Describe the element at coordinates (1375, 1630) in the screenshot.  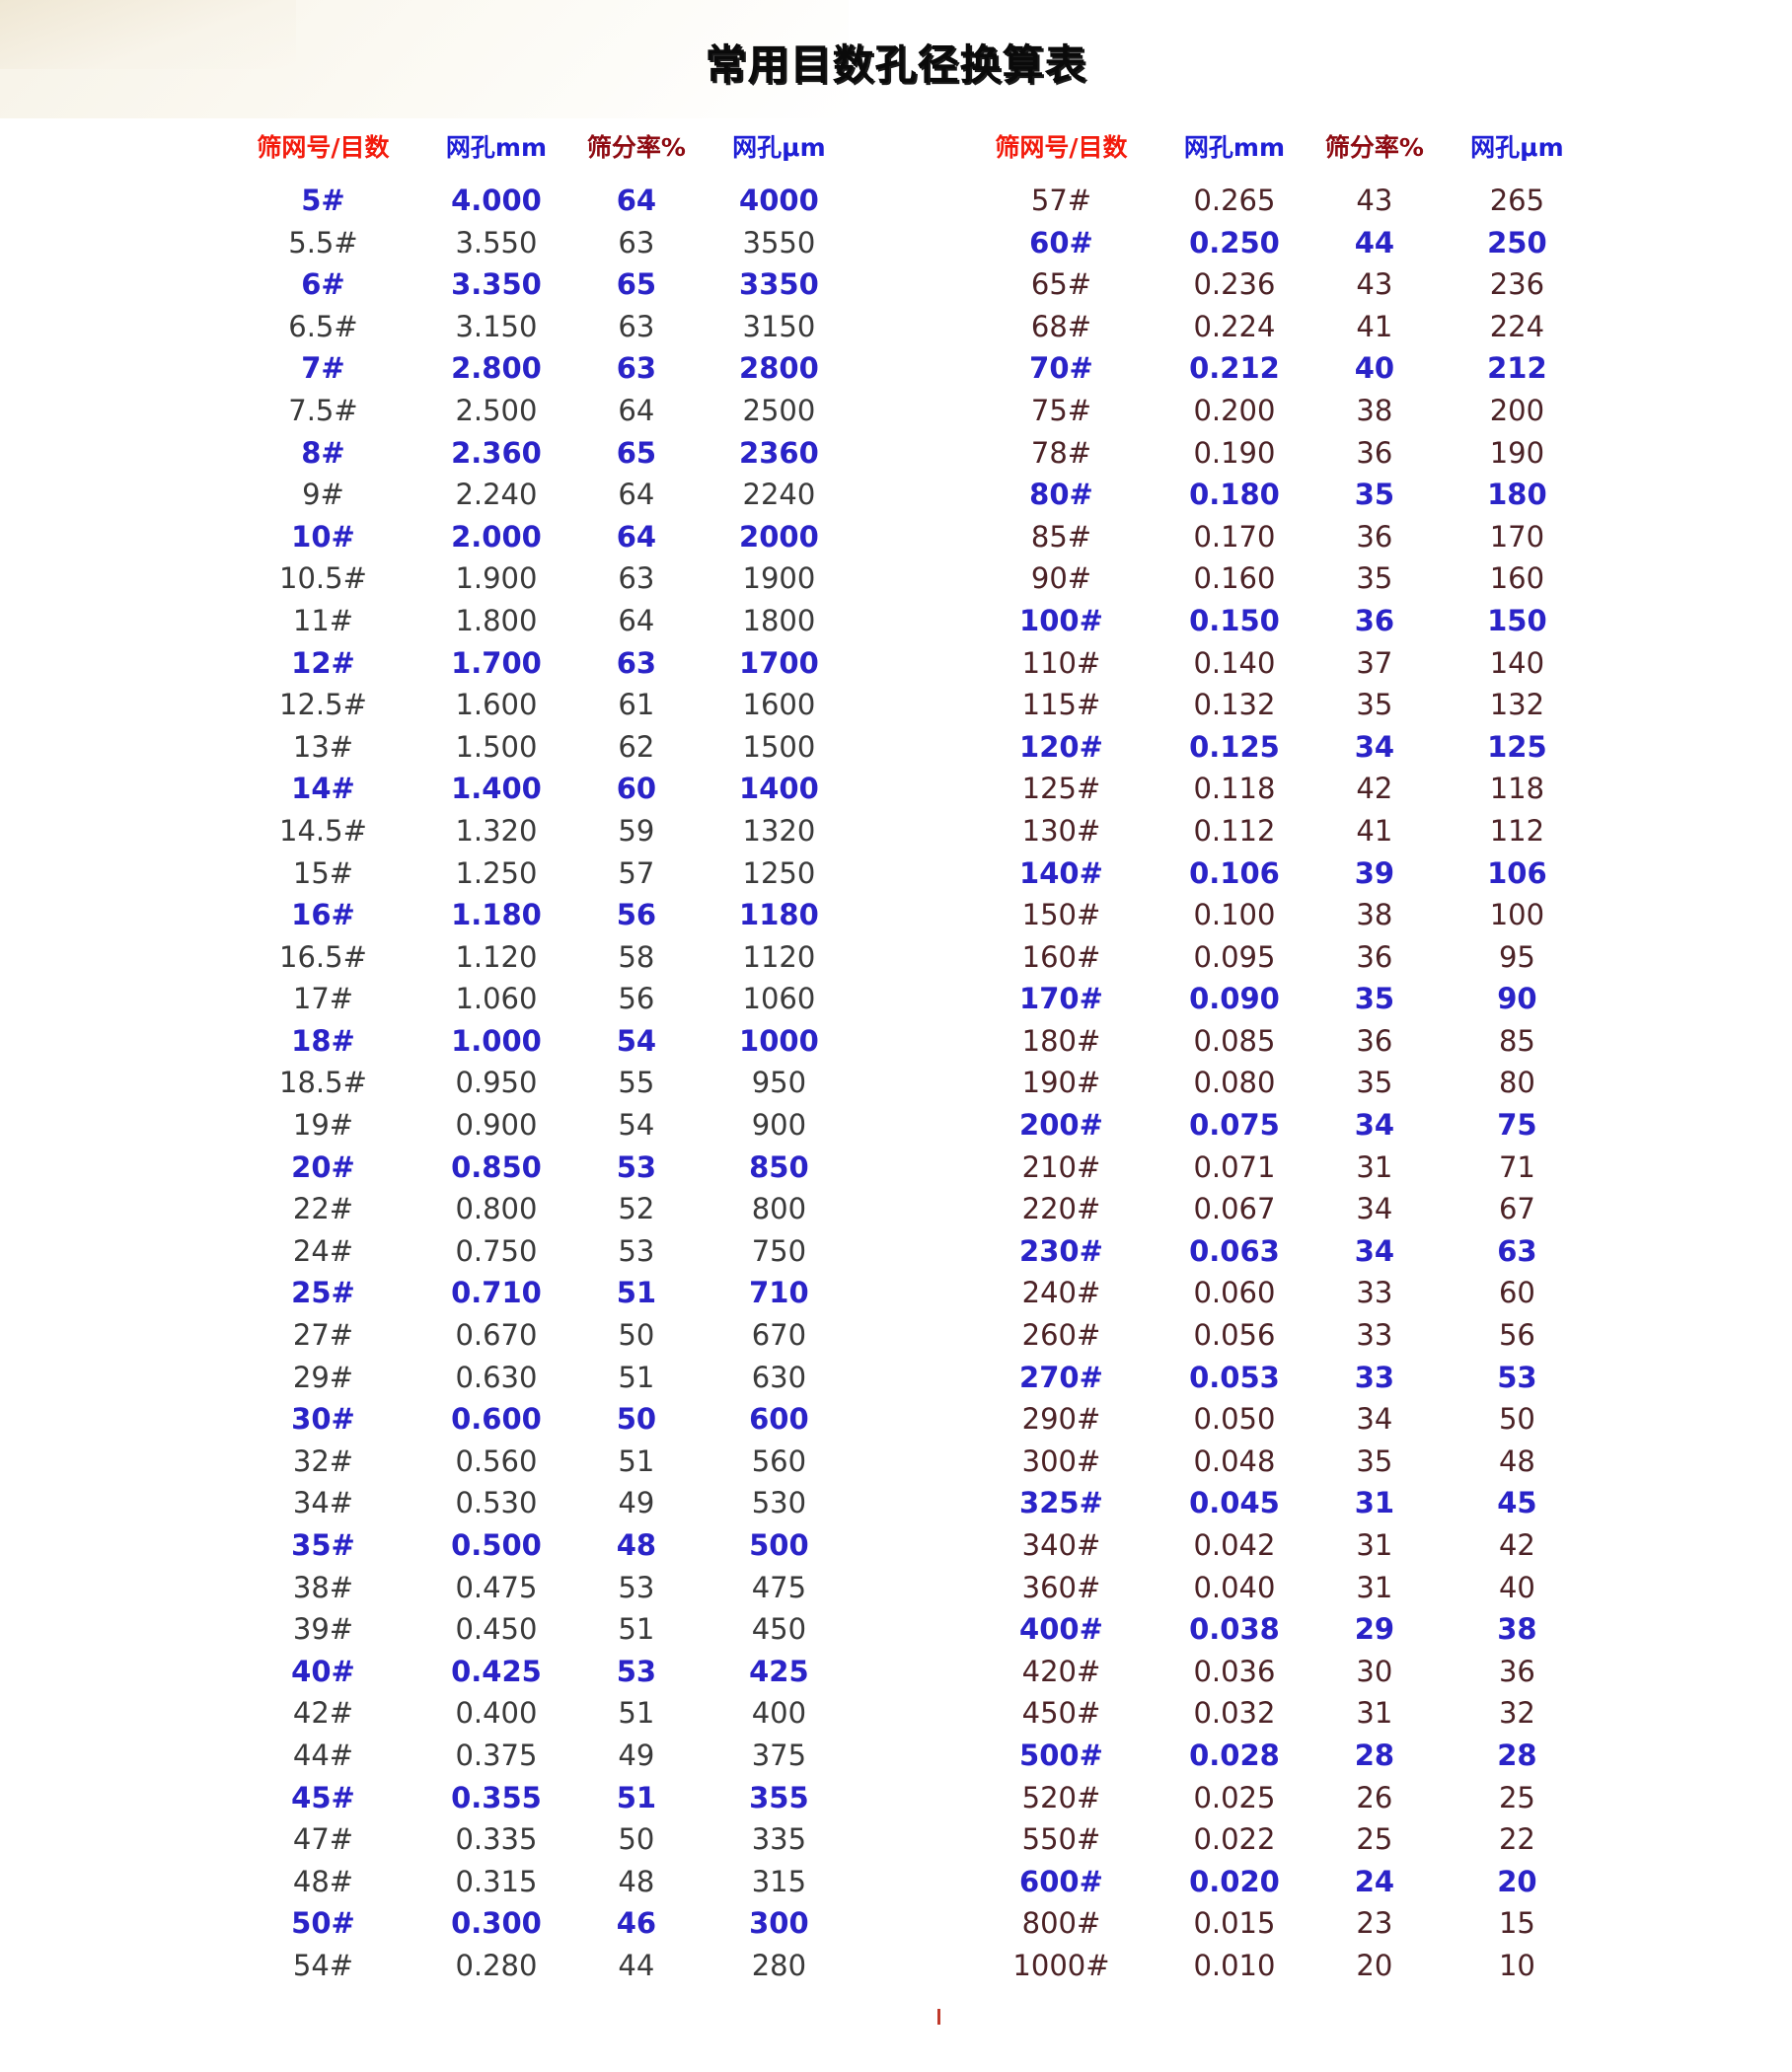
I see `cell-rate: 29` at that location.